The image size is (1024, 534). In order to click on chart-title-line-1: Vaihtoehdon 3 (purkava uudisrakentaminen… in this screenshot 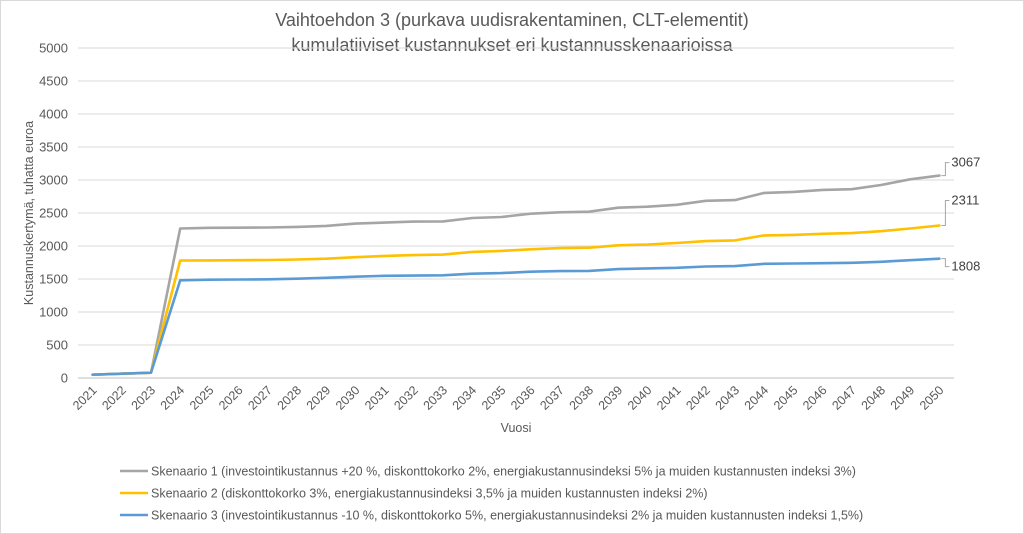, I will do `click(512, 20)`.